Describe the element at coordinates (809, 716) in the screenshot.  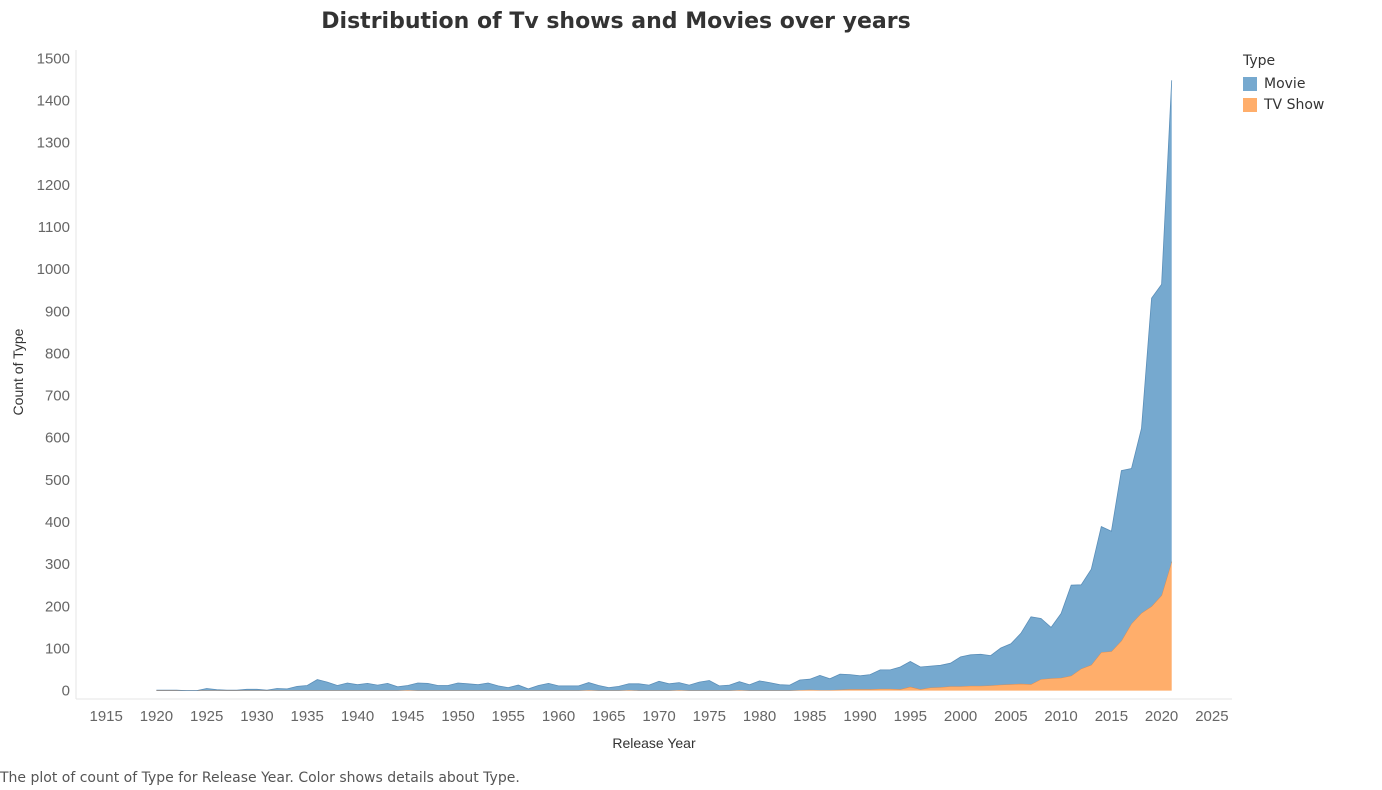
I see `x-tick-label: 1985` at that location.